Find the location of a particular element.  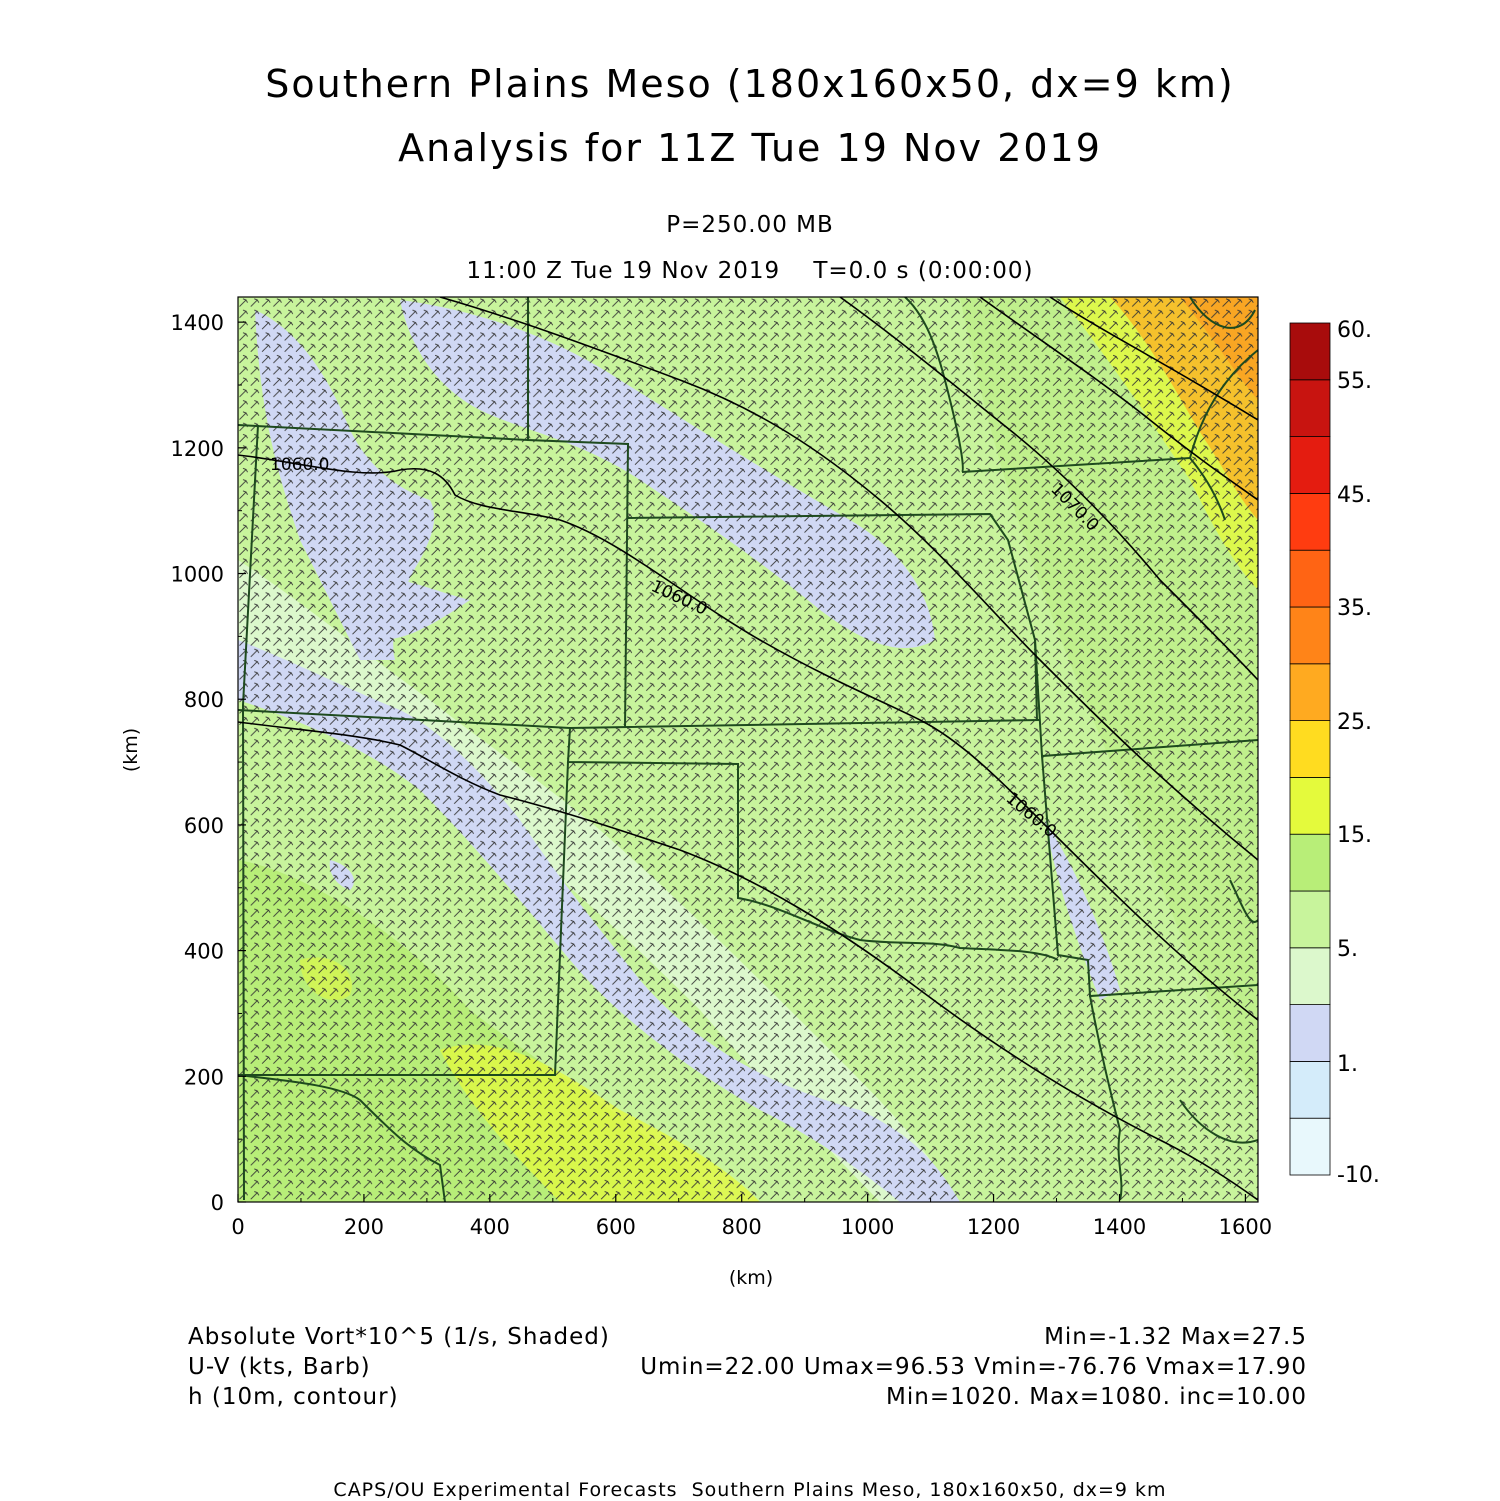

x-tick-label: 600 is located at coordinates (616, 1227).